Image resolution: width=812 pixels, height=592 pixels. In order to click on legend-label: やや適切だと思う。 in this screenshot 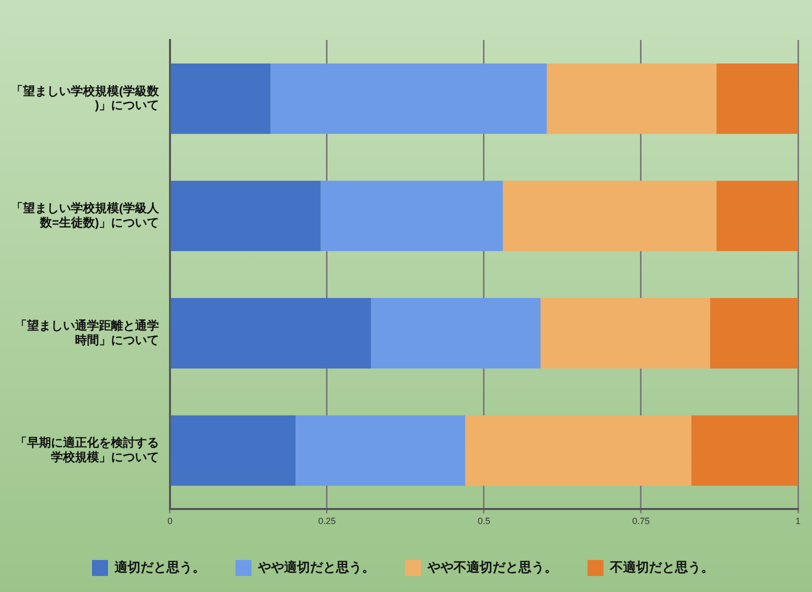, I will do `click(316, 567)`.